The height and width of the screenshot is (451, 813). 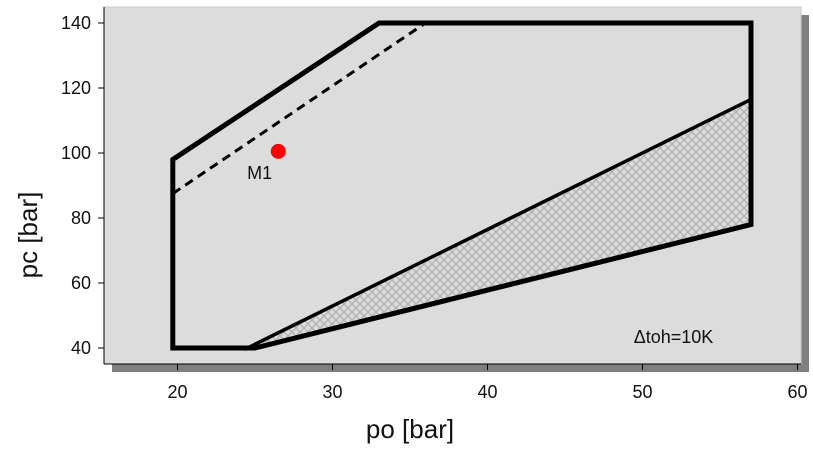 I want to click on points-layer, so click(x=278, y=151).